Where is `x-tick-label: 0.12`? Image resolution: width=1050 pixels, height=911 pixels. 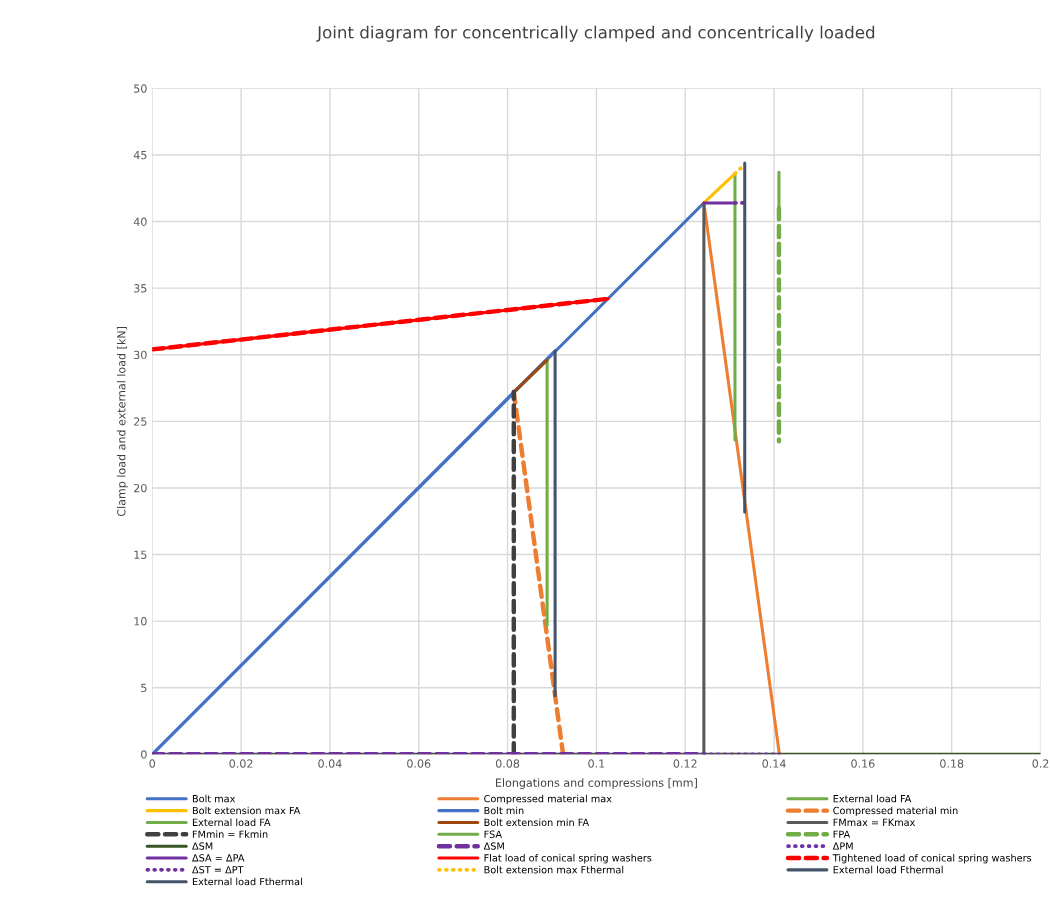 x-tick-label: 0.12 is located at coordinates (685, 763).